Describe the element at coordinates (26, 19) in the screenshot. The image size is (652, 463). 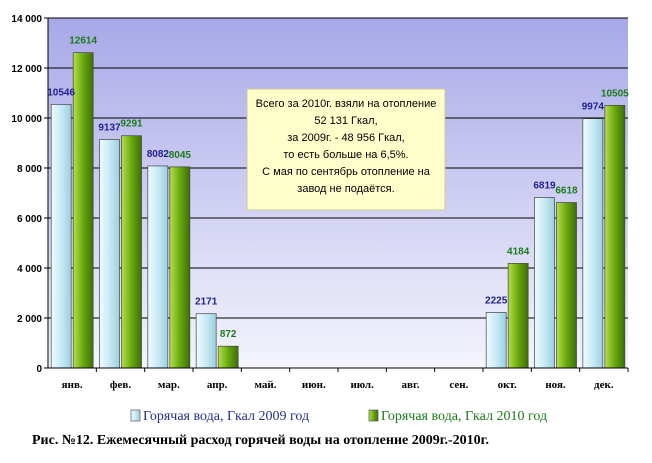
I see `y-tick-label: 14 000` at that location.